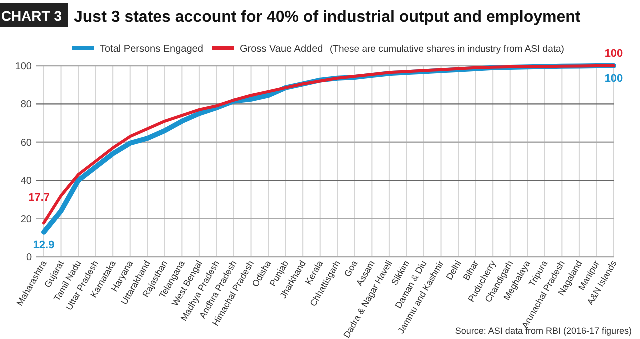  I want to click on y-tick-label: 40, so click(26, 182).